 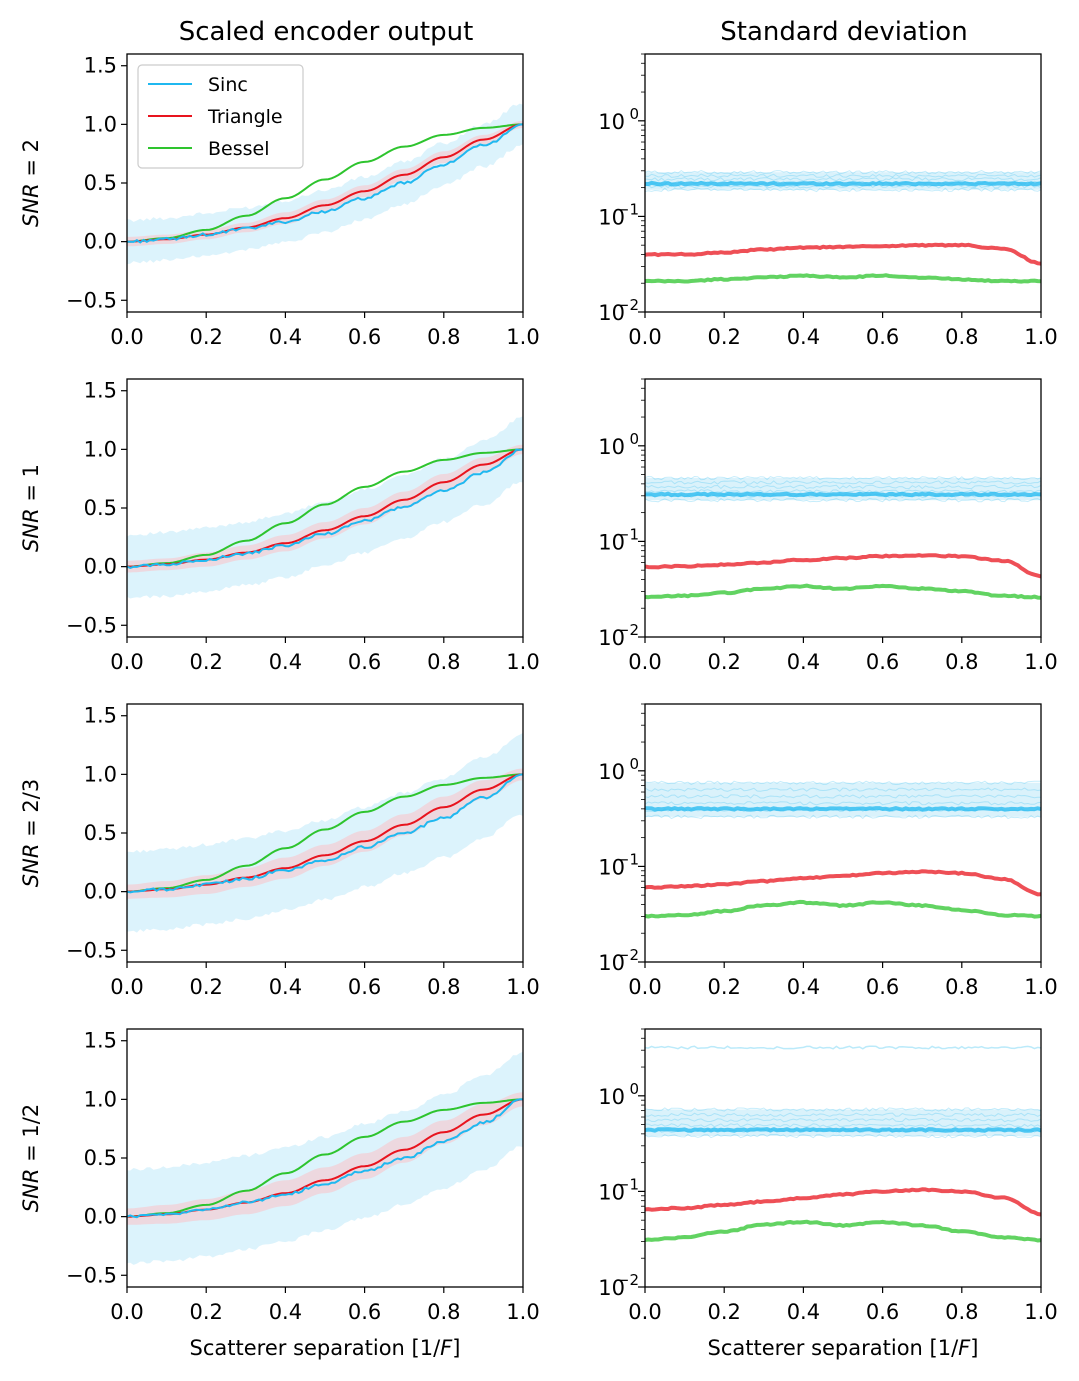 I want to click on right-x-axis-title: Scatterer separation [1/F], so click(x=843, y=1348).